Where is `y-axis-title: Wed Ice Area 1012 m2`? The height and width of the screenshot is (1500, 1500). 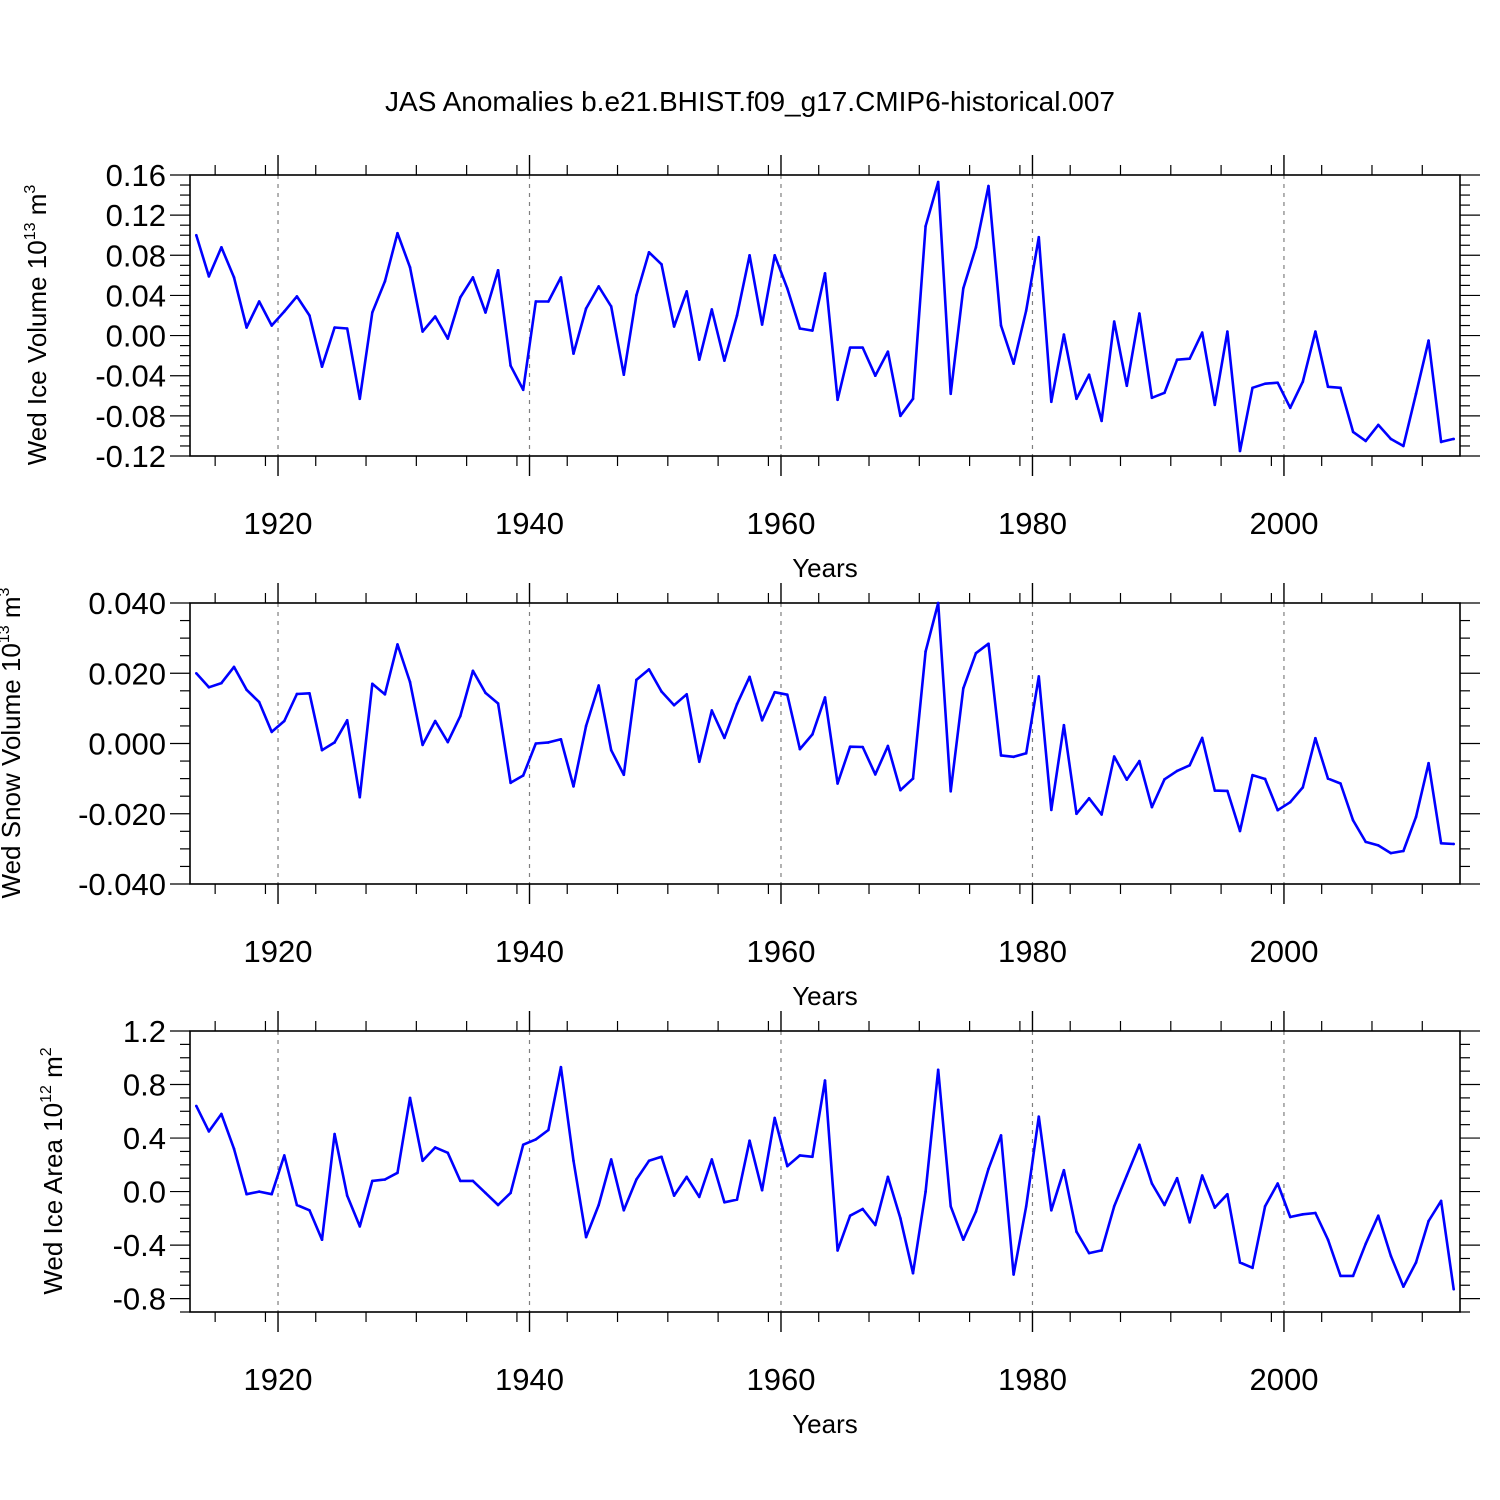 y-axis-title: Wed Ice Area 1012 m2 is located at coordinates (53, 1170).